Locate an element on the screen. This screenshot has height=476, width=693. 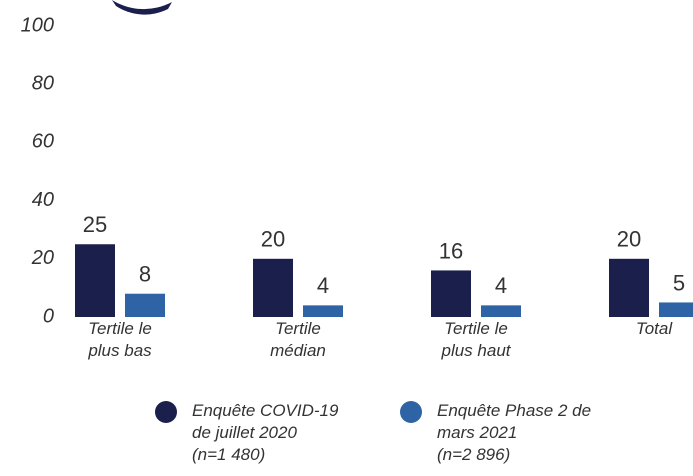
x-tick-label: Tertile le plus haut is located at coordinates (476, 339).